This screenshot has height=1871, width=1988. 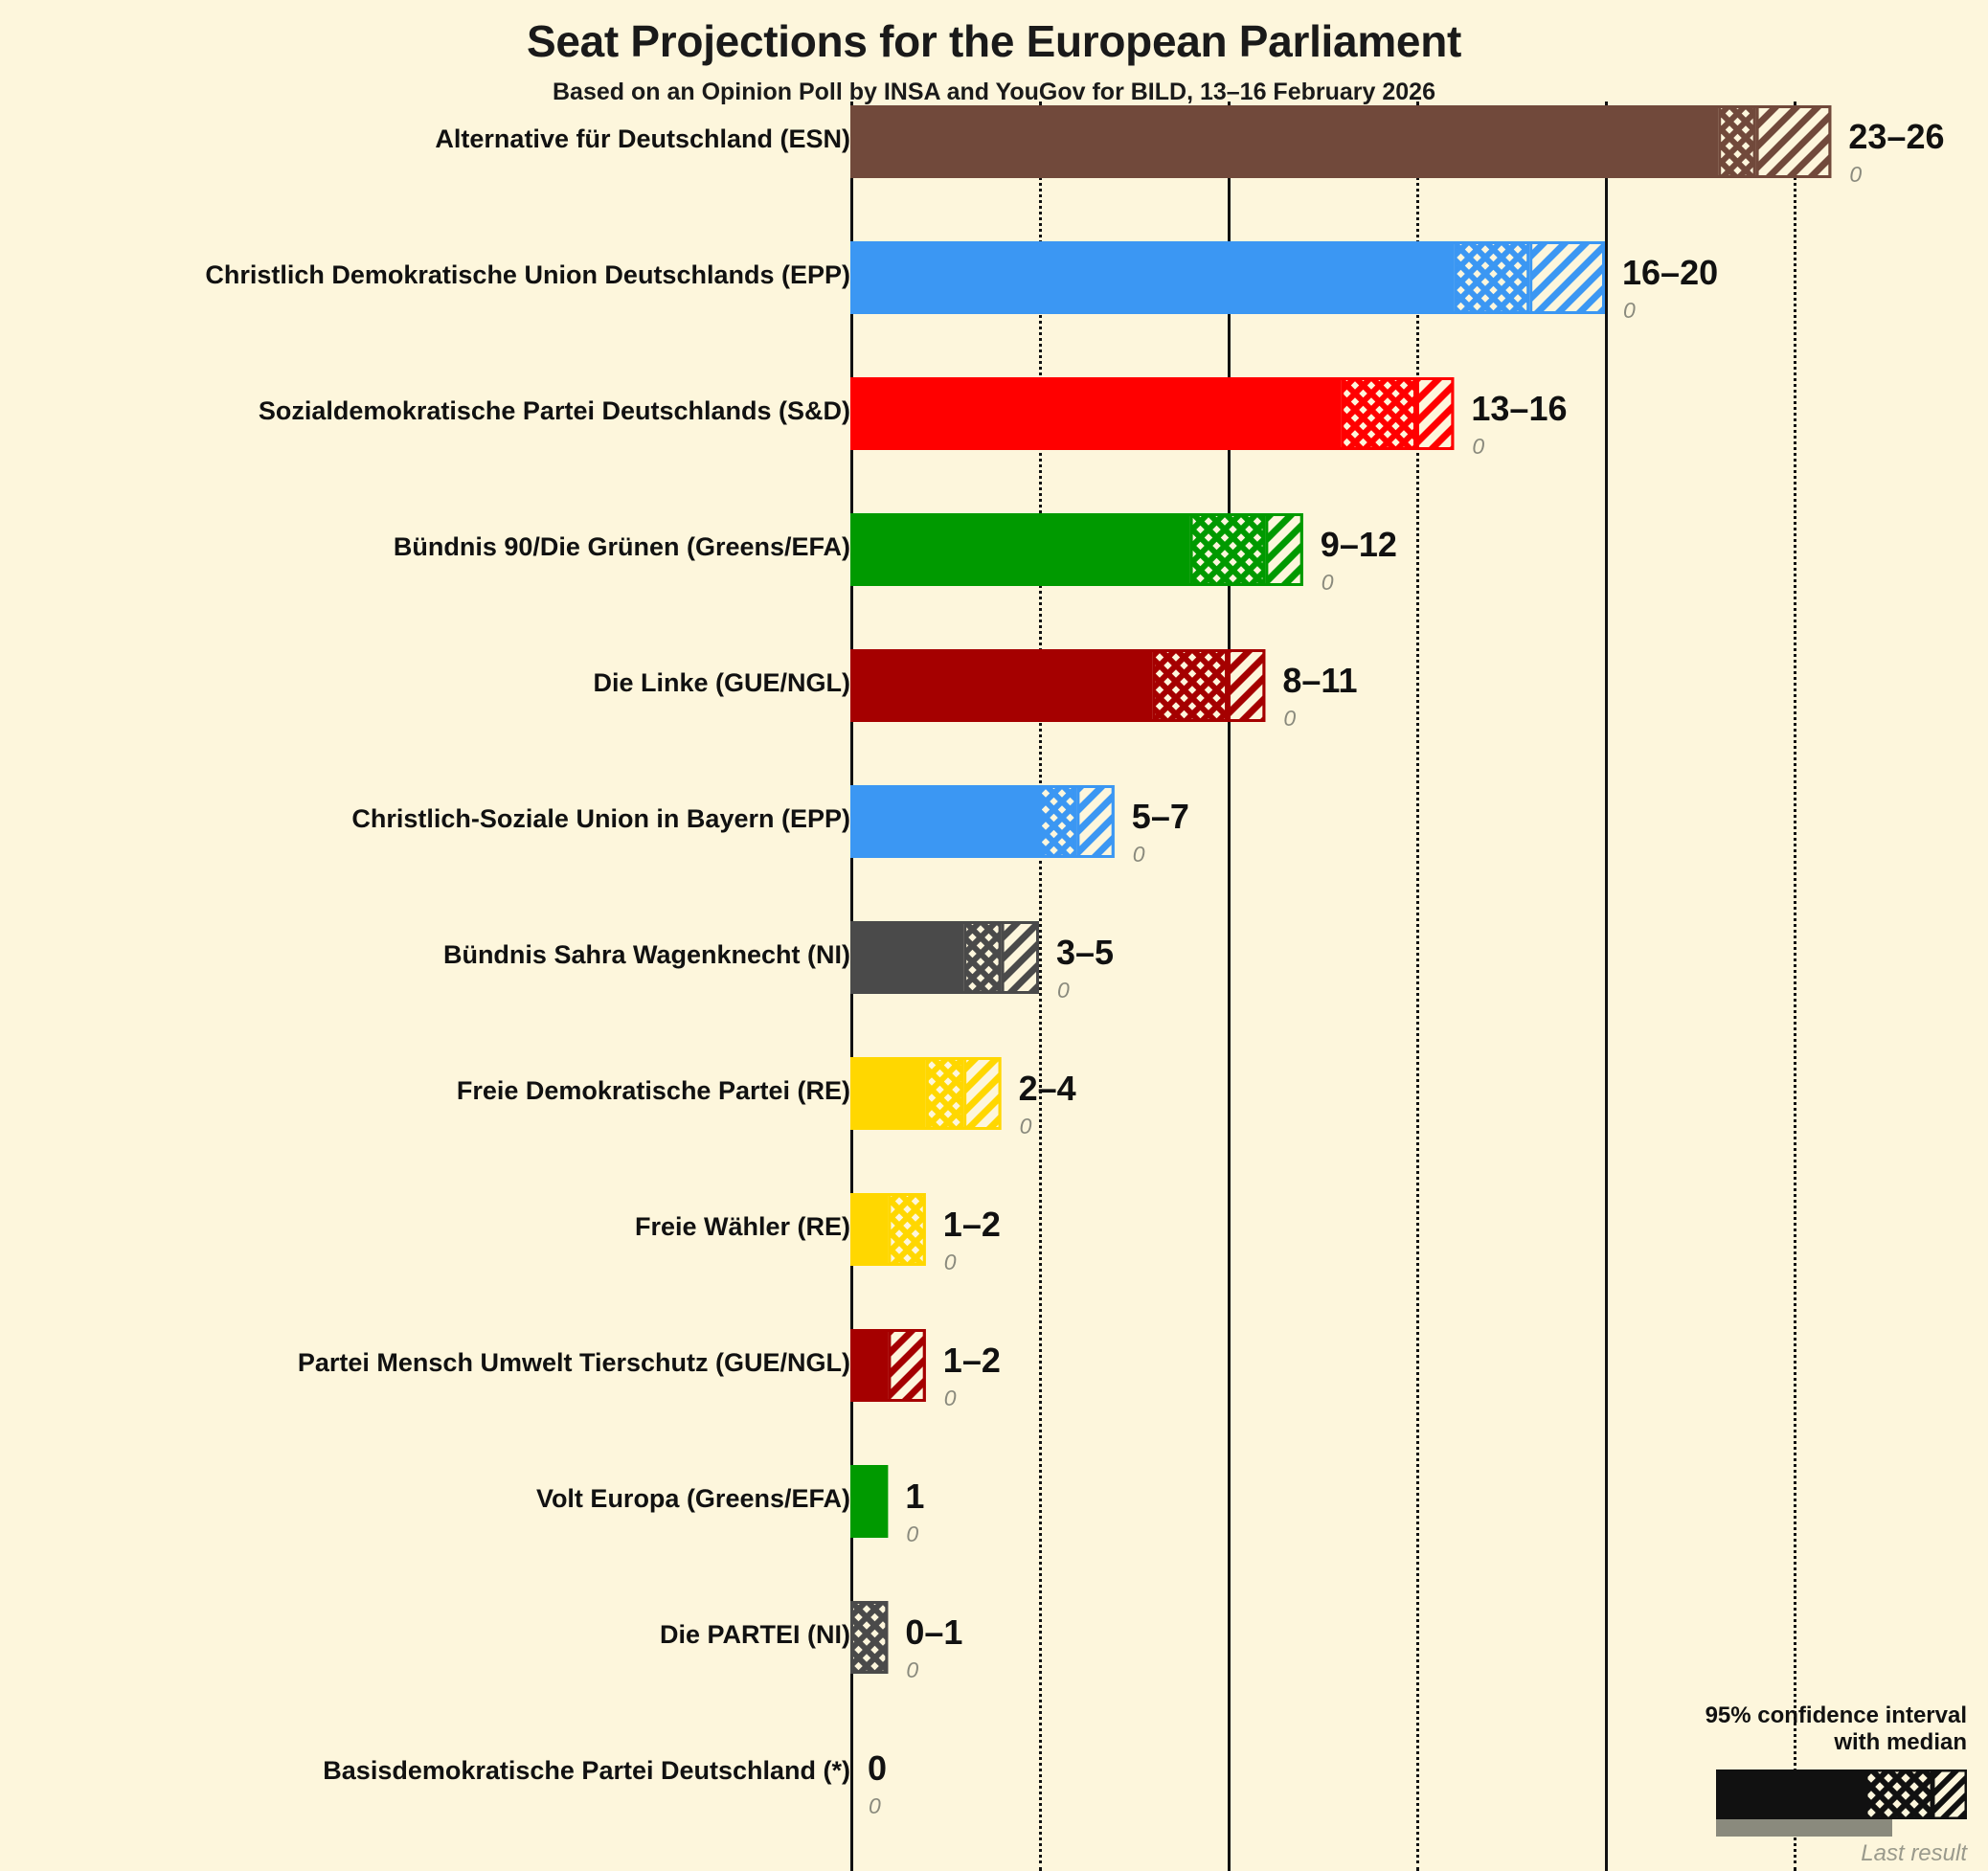 I want to click on legend-last-result-label: Last result, so click(x=1914, y=1853).